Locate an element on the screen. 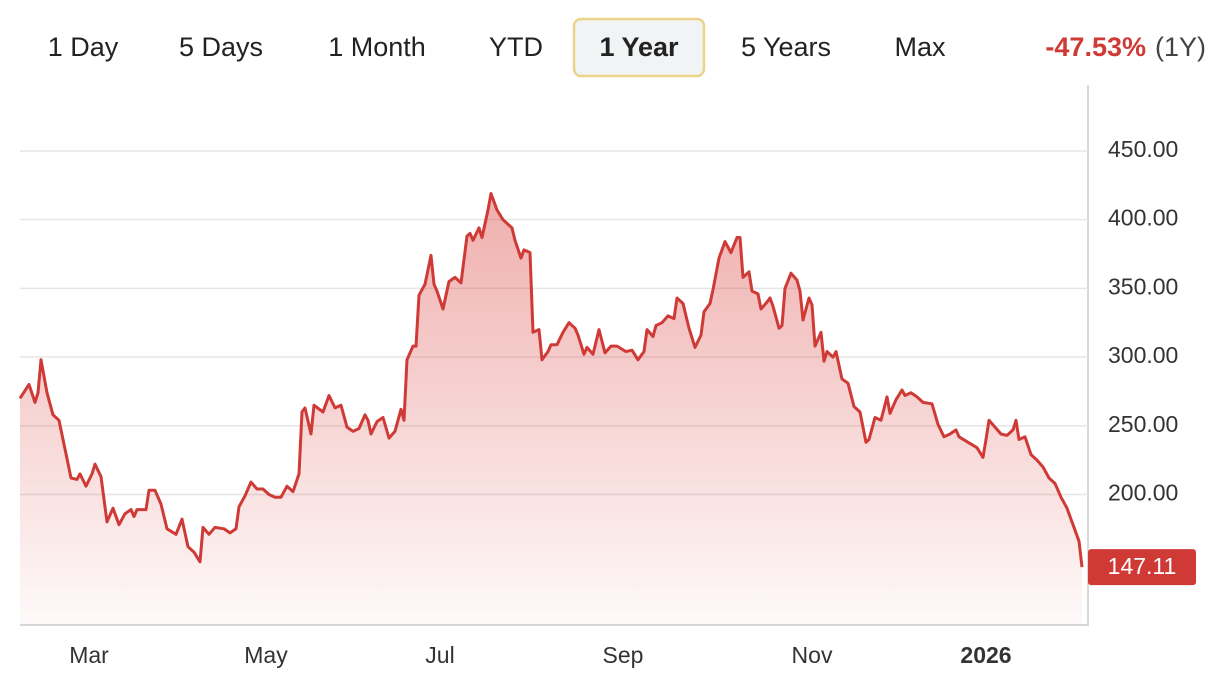 The height and width of the screenshot is (694, 1232). last-price-label: 147.11 is located at coordinates (1142, 566).